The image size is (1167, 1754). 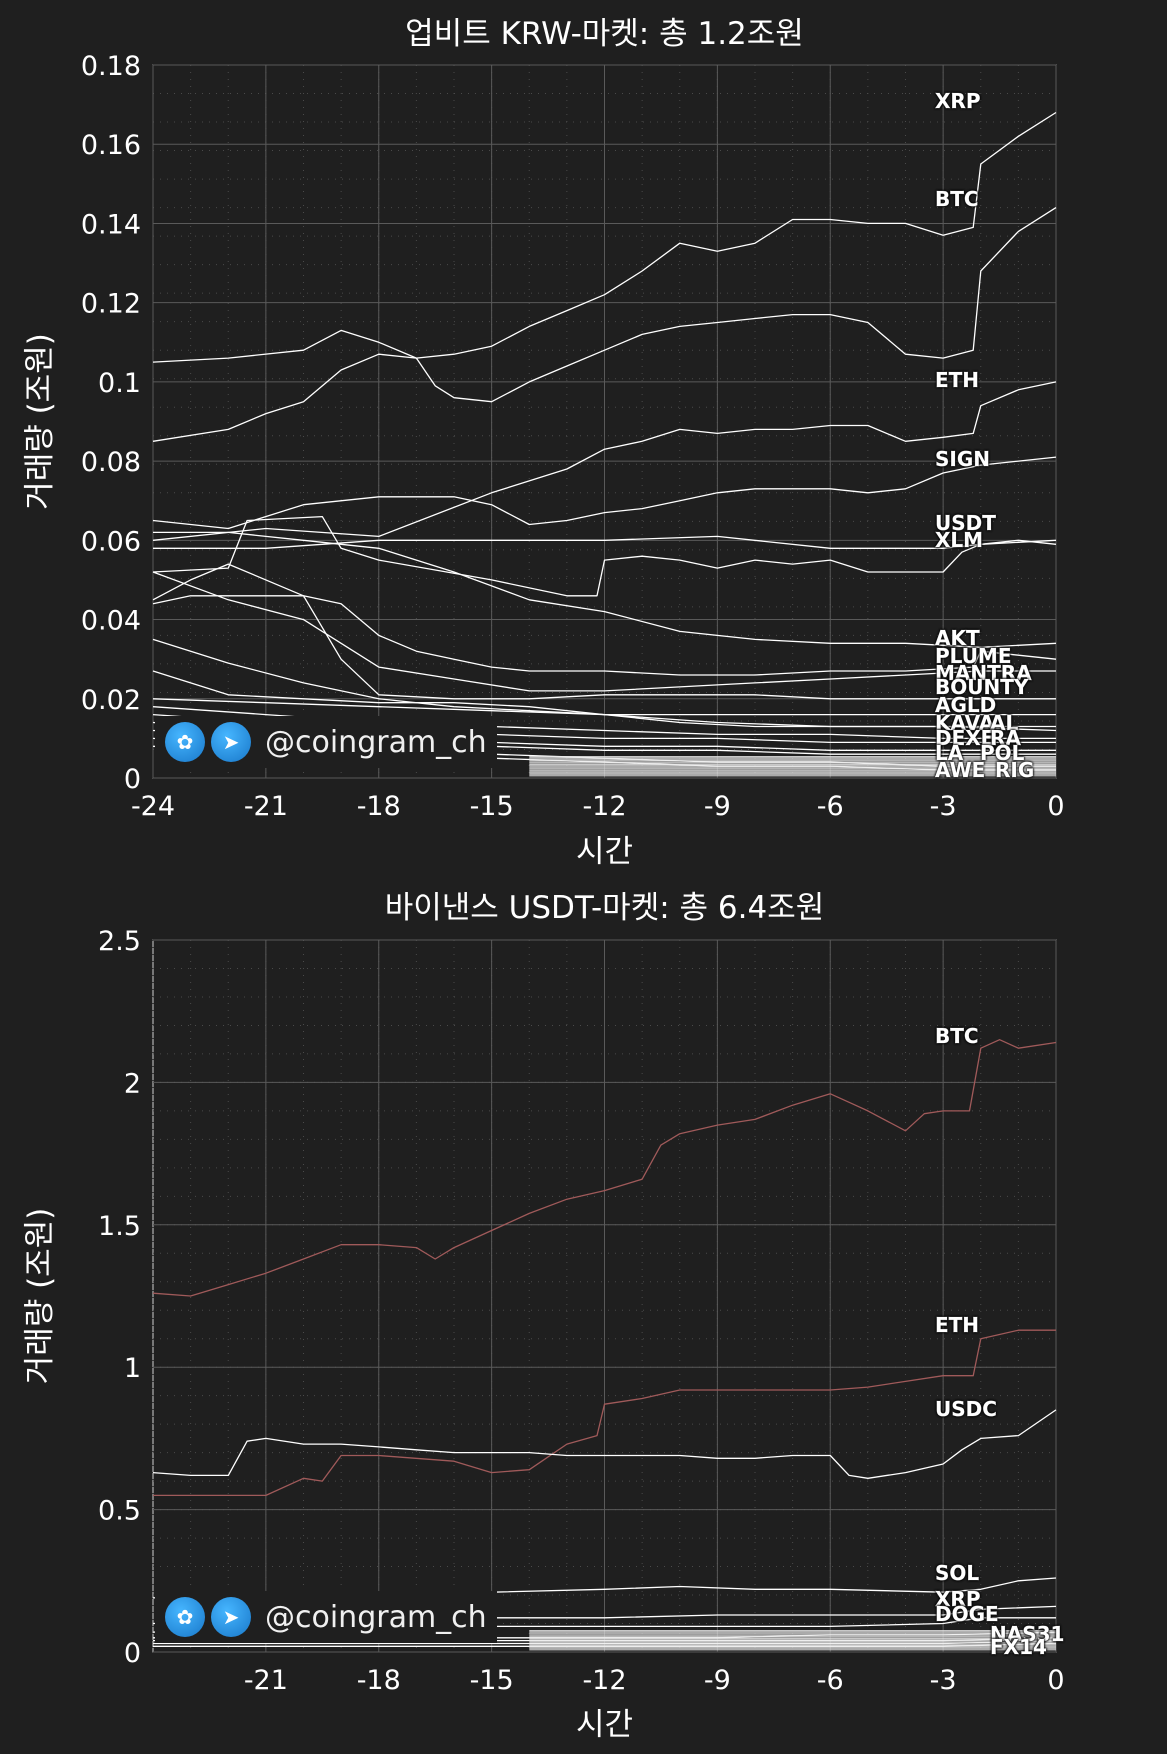 What do you see at coordinates (957, 638) in the screenshot?
I see `series-end-label: AKT` at bounding box center [957, 638].